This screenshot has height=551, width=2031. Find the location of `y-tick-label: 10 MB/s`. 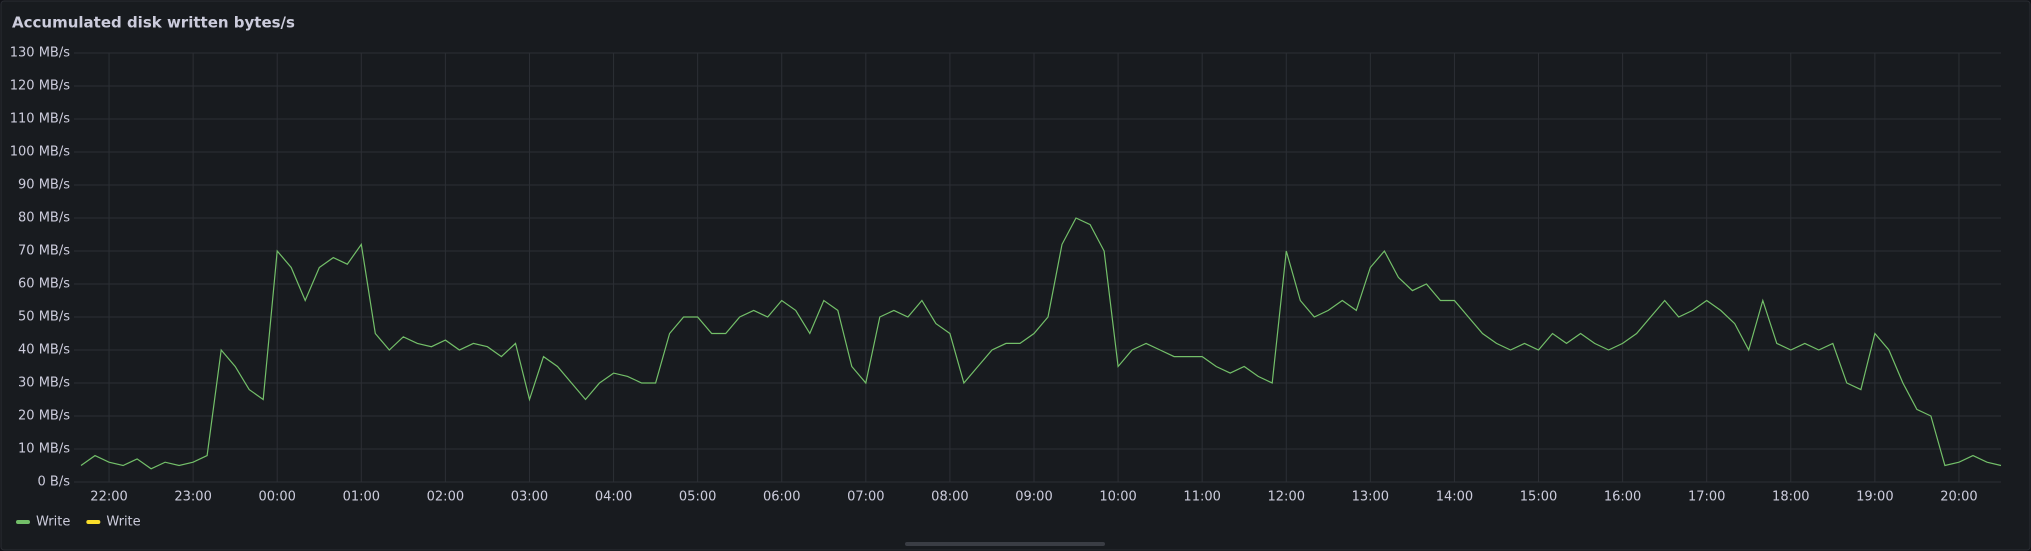

y-tick-label: 10 MB/s is located at coordinates (44, 449).